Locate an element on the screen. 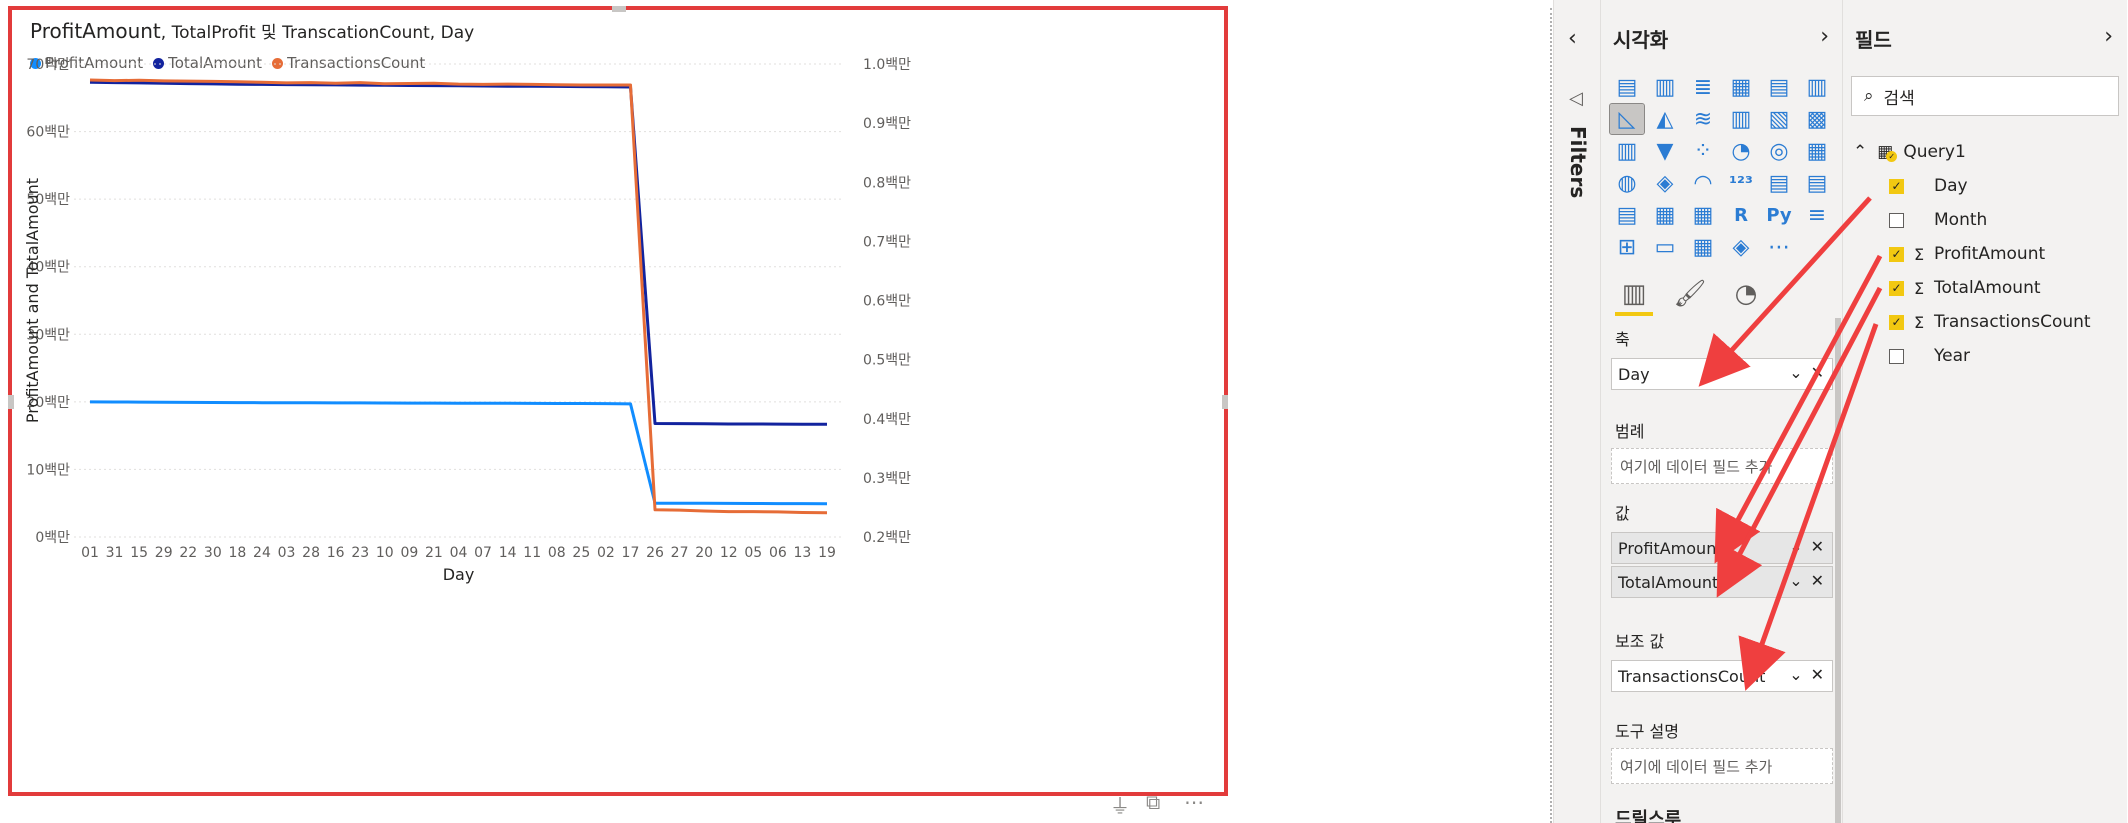  field-item-profitamount: ✓ Σ ProfitAmount is located at coordinates (1967, 254).